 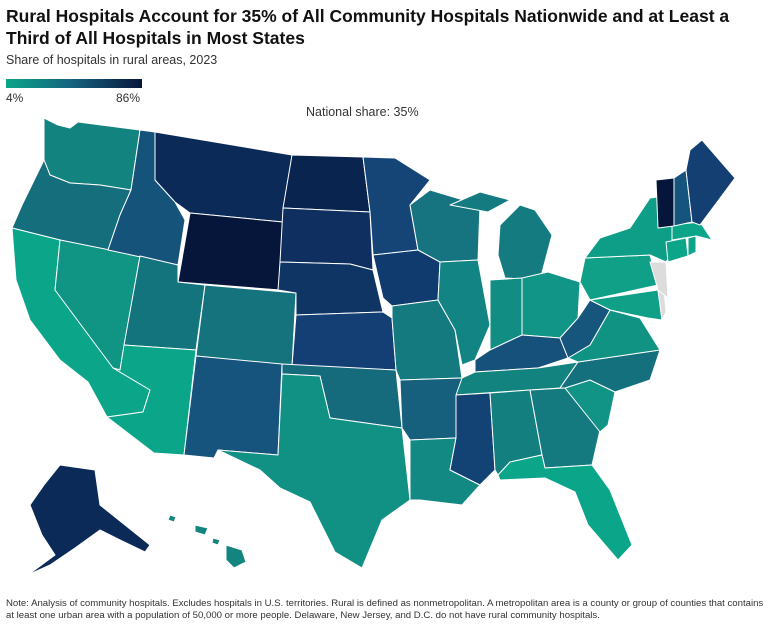 I want to click on state-AR, so click(x=431, y=409).